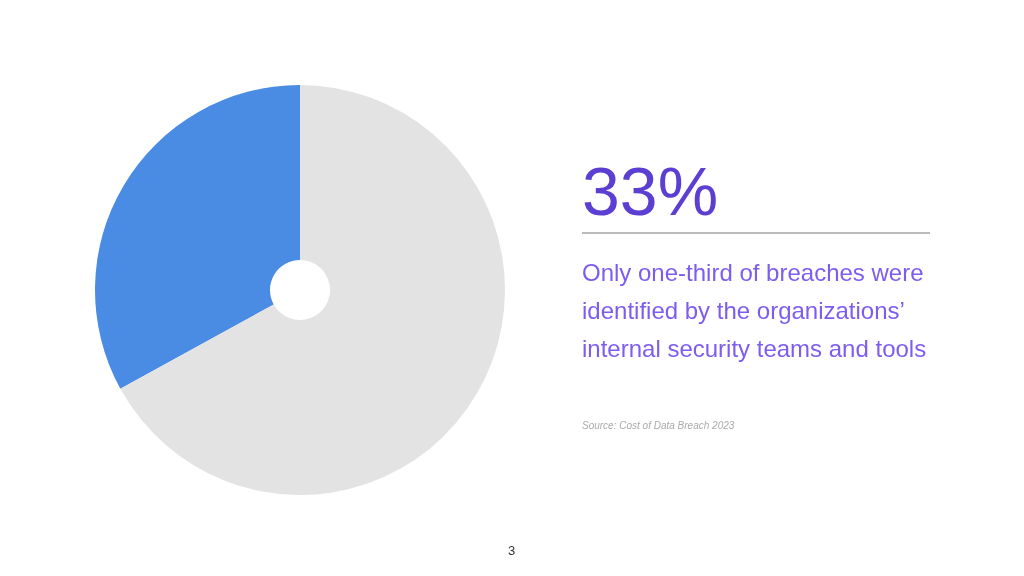 Image resolution: width=1024 pixels, height=576 pixels. Describe the element at coordinates (197, 237) in the screenshot. I see `donut-slice` at that location.